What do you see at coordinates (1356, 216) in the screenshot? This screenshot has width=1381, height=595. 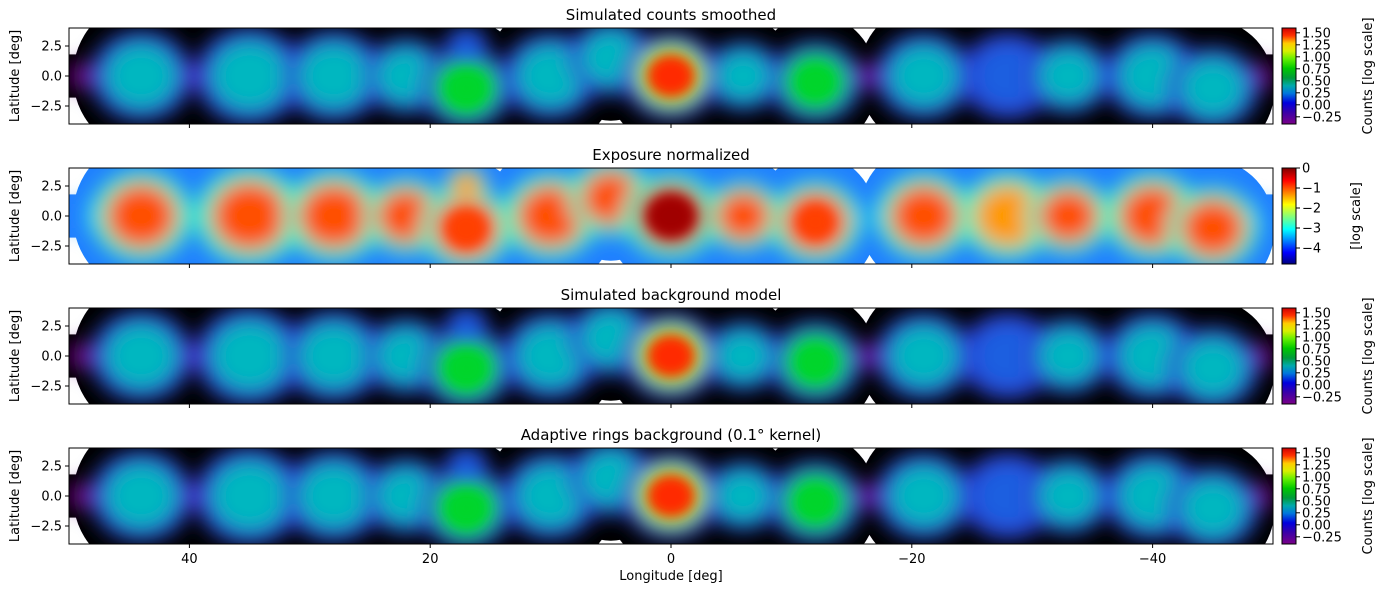 I see `colorbar-label: [log scale]` at bounding box center [1356, 216].